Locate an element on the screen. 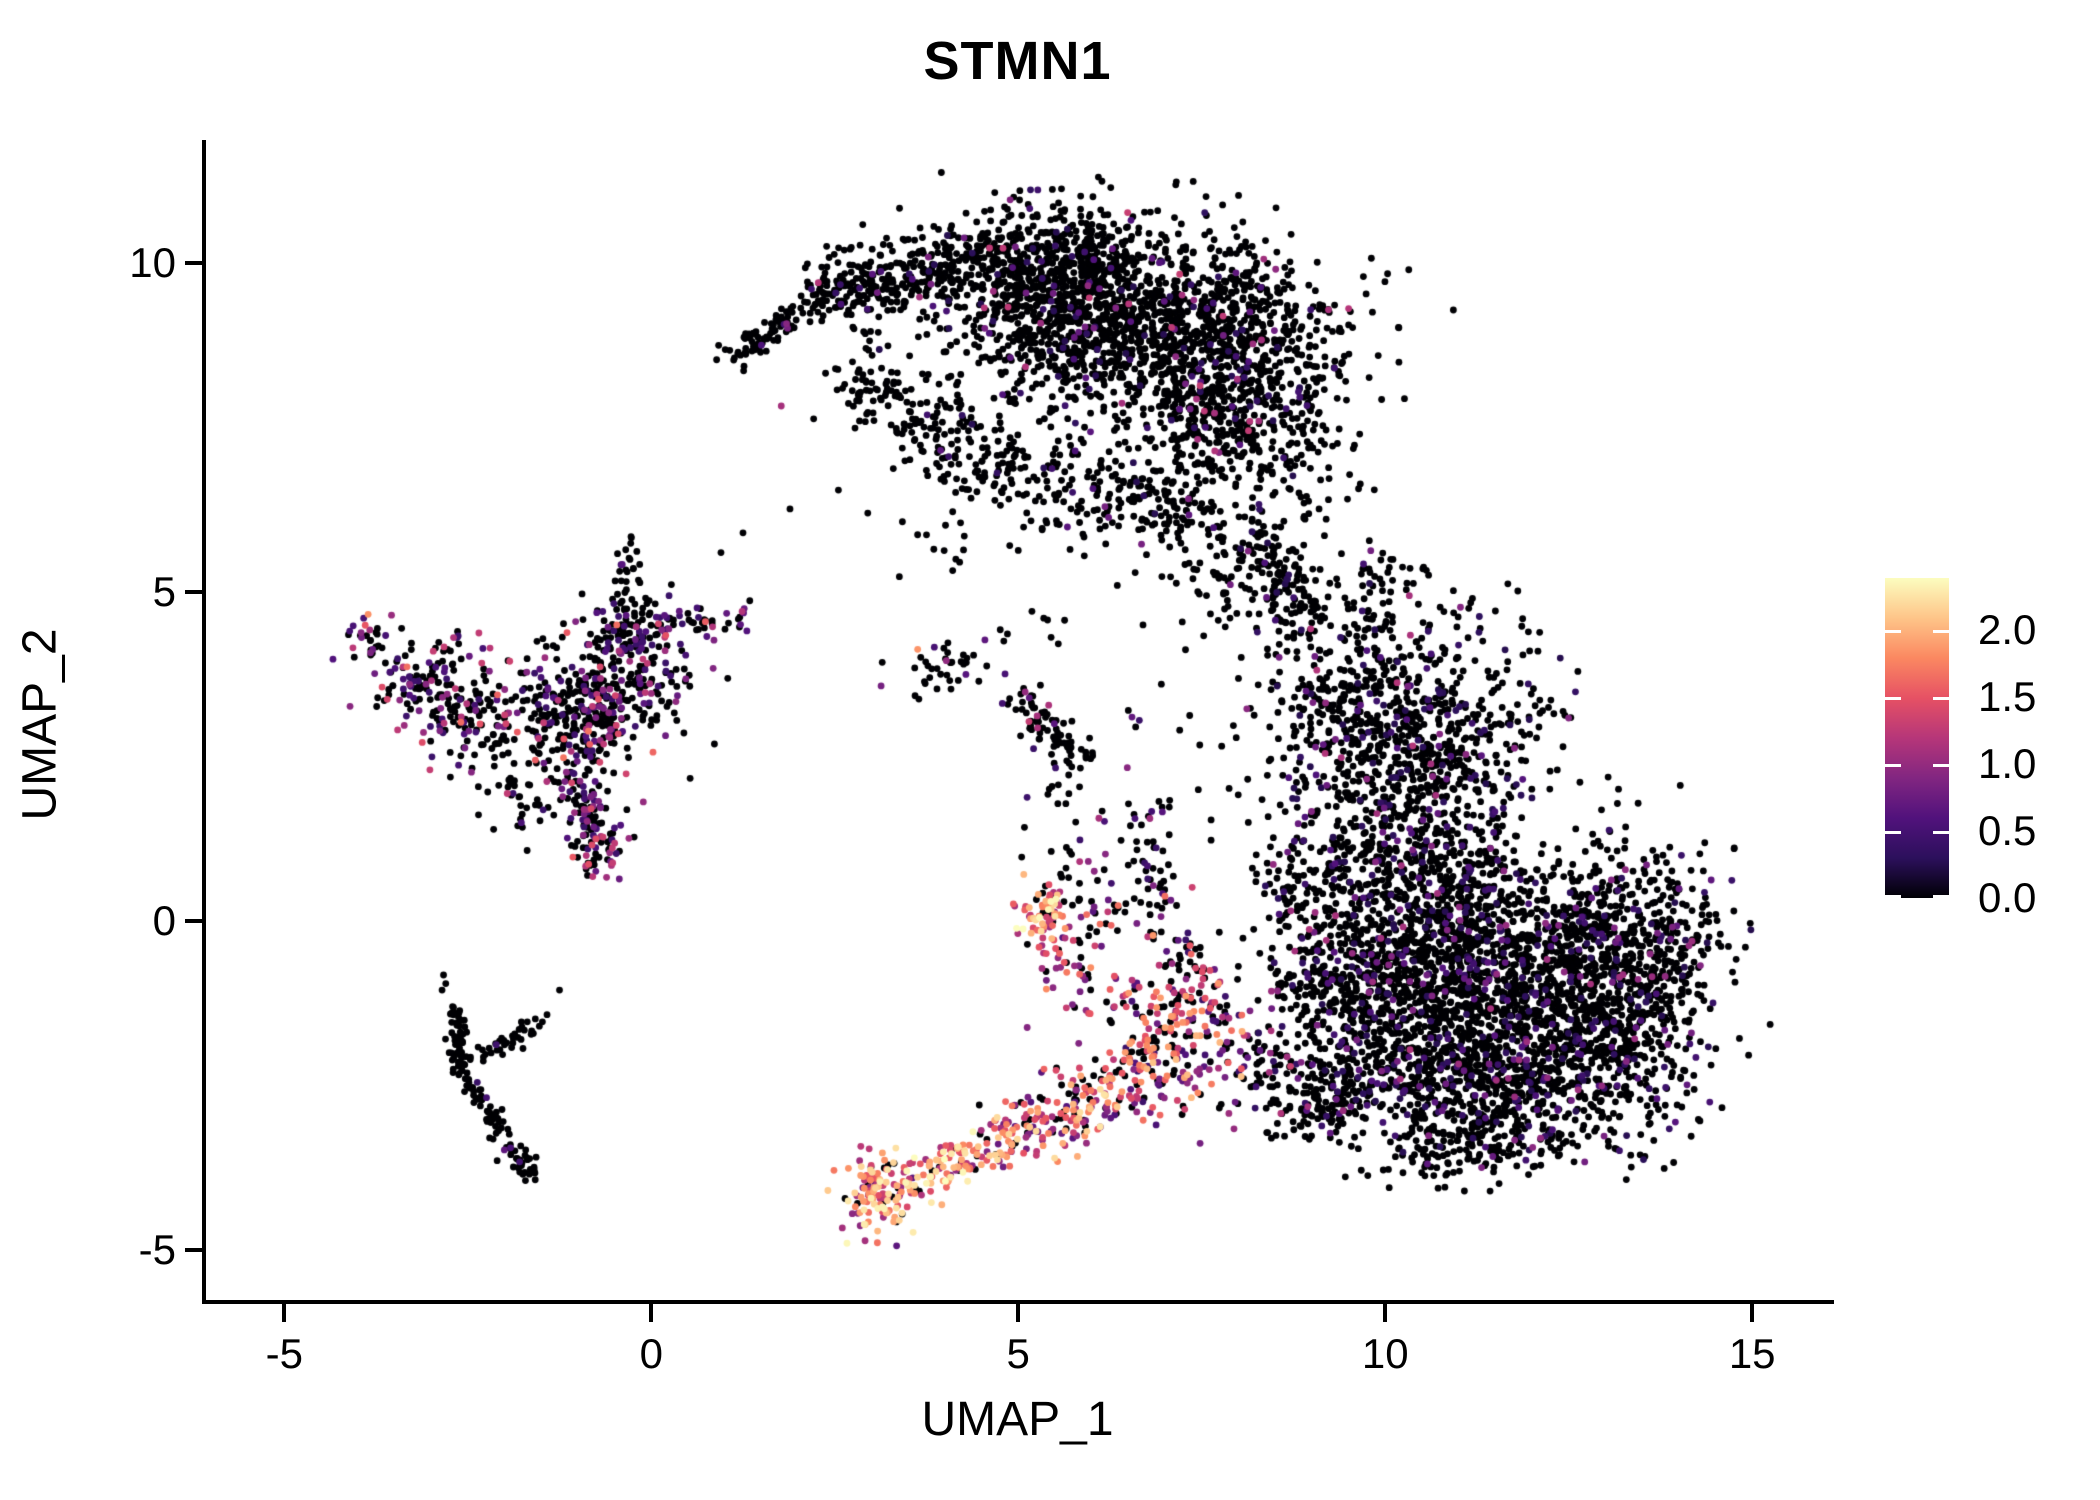  colorbar-tick-label: 0.5 is located at coordinates (2007, 831).